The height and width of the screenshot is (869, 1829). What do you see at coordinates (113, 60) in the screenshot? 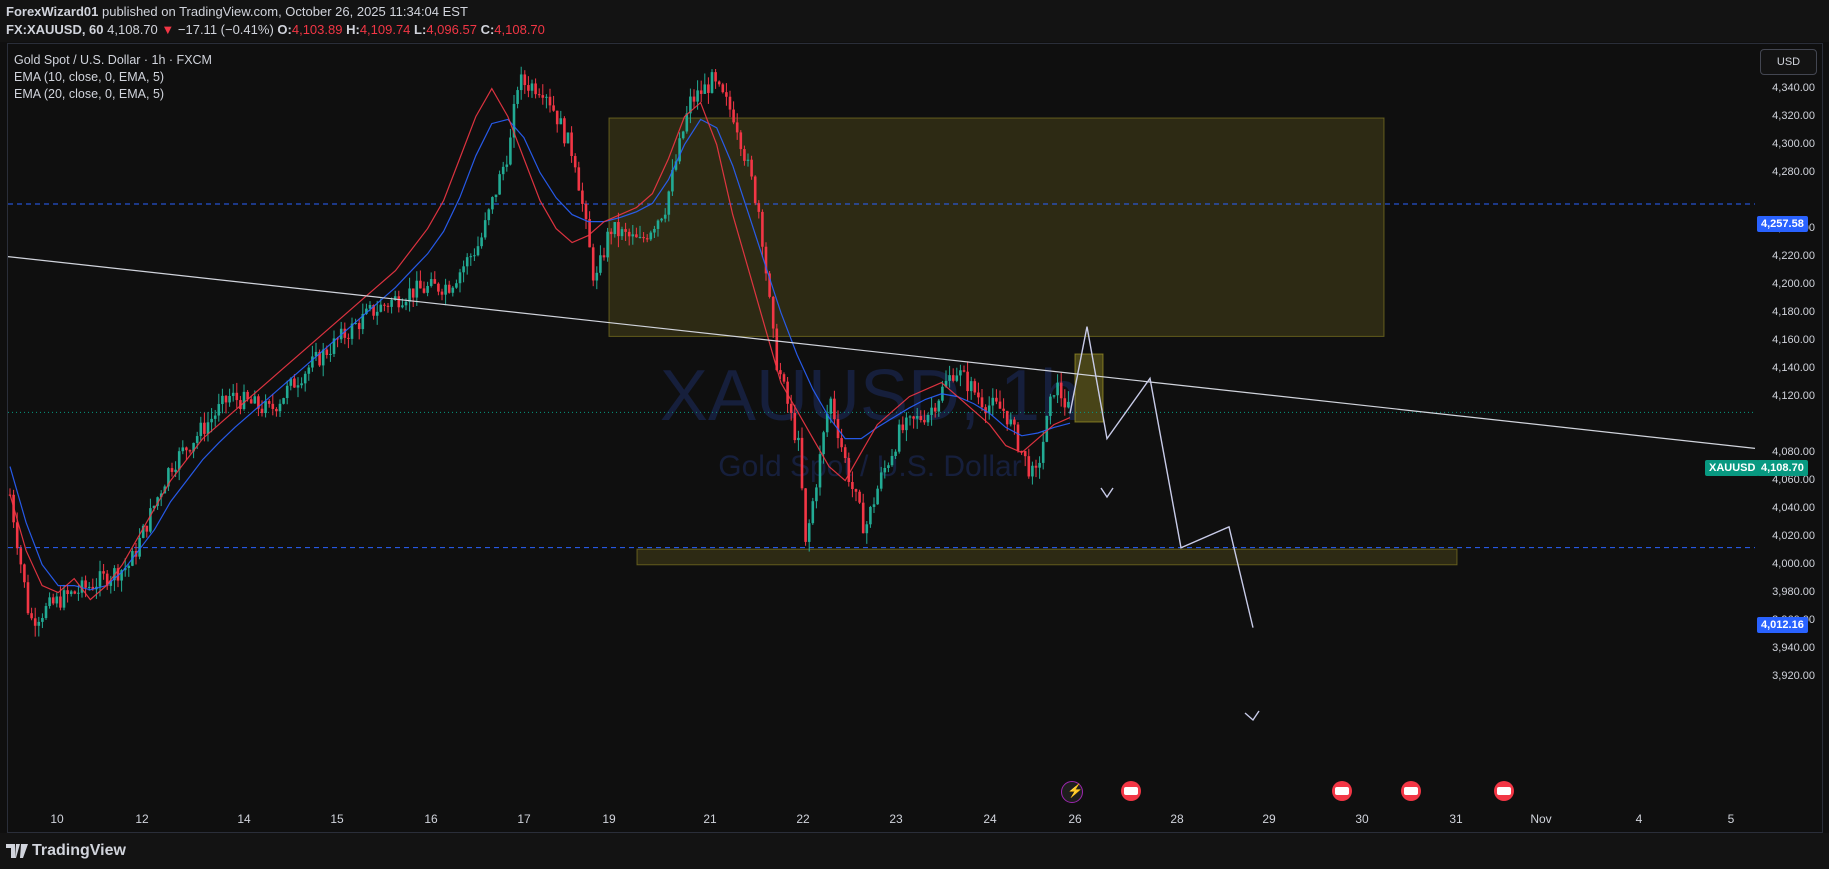
I see `legend-title: Gold Spot / U.S. Dollar · 1h · FXCM` at bounding box center [113, 60].